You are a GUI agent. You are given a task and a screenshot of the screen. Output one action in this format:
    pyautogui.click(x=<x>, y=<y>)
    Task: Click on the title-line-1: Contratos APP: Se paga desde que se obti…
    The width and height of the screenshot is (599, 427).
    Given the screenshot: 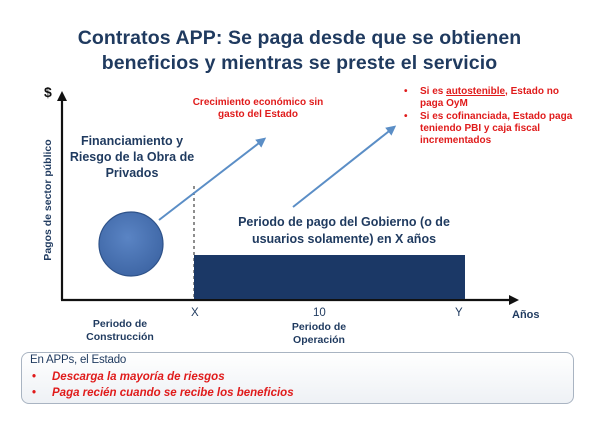 What is the action you would take?
    pyautogui.click(x=299, y=38)
    